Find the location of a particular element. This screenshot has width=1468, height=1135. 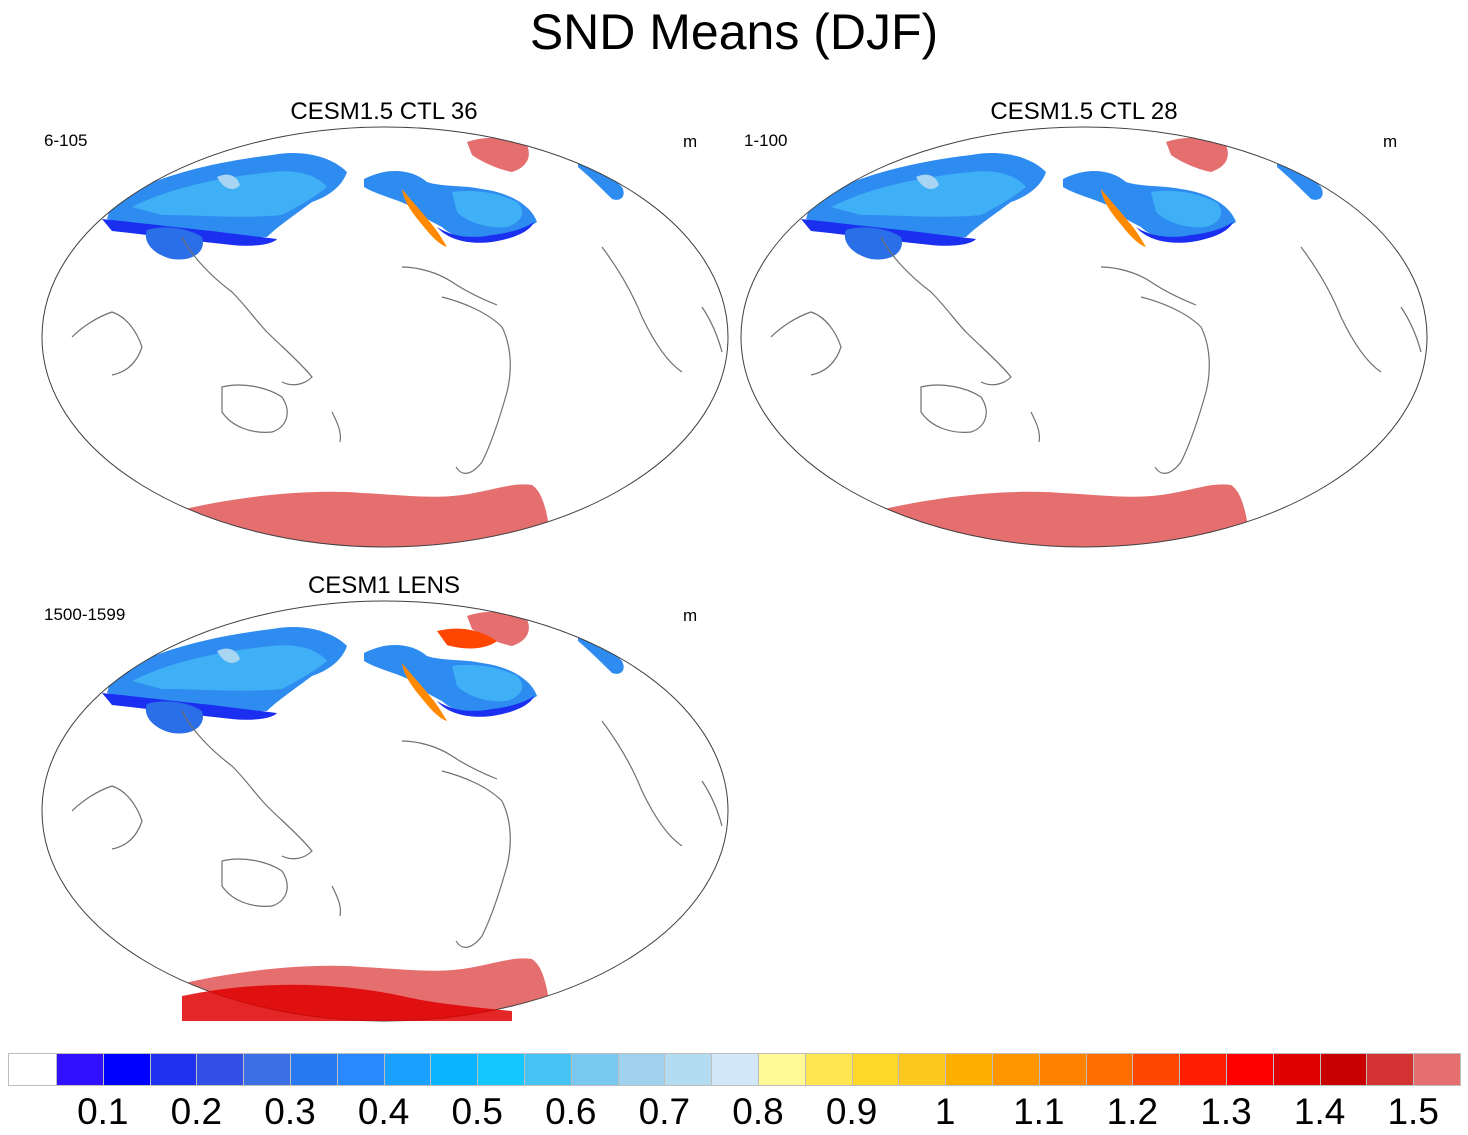

panel-title-lens: CESM1 LENS is located at coordinates (384, 585).